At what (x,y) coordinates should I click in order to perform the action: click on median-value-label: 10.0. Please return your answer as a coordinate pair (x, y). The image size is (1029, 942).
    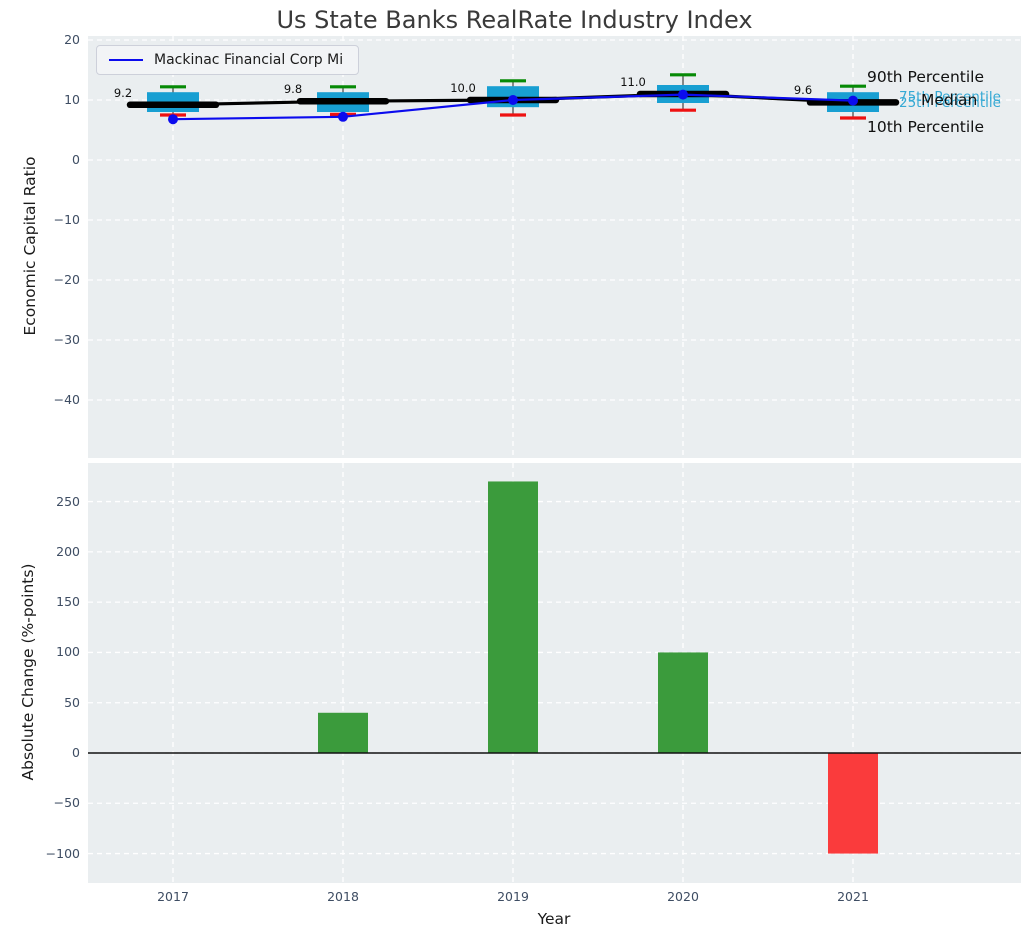
    Looking at the image, I should click on (463, 88).